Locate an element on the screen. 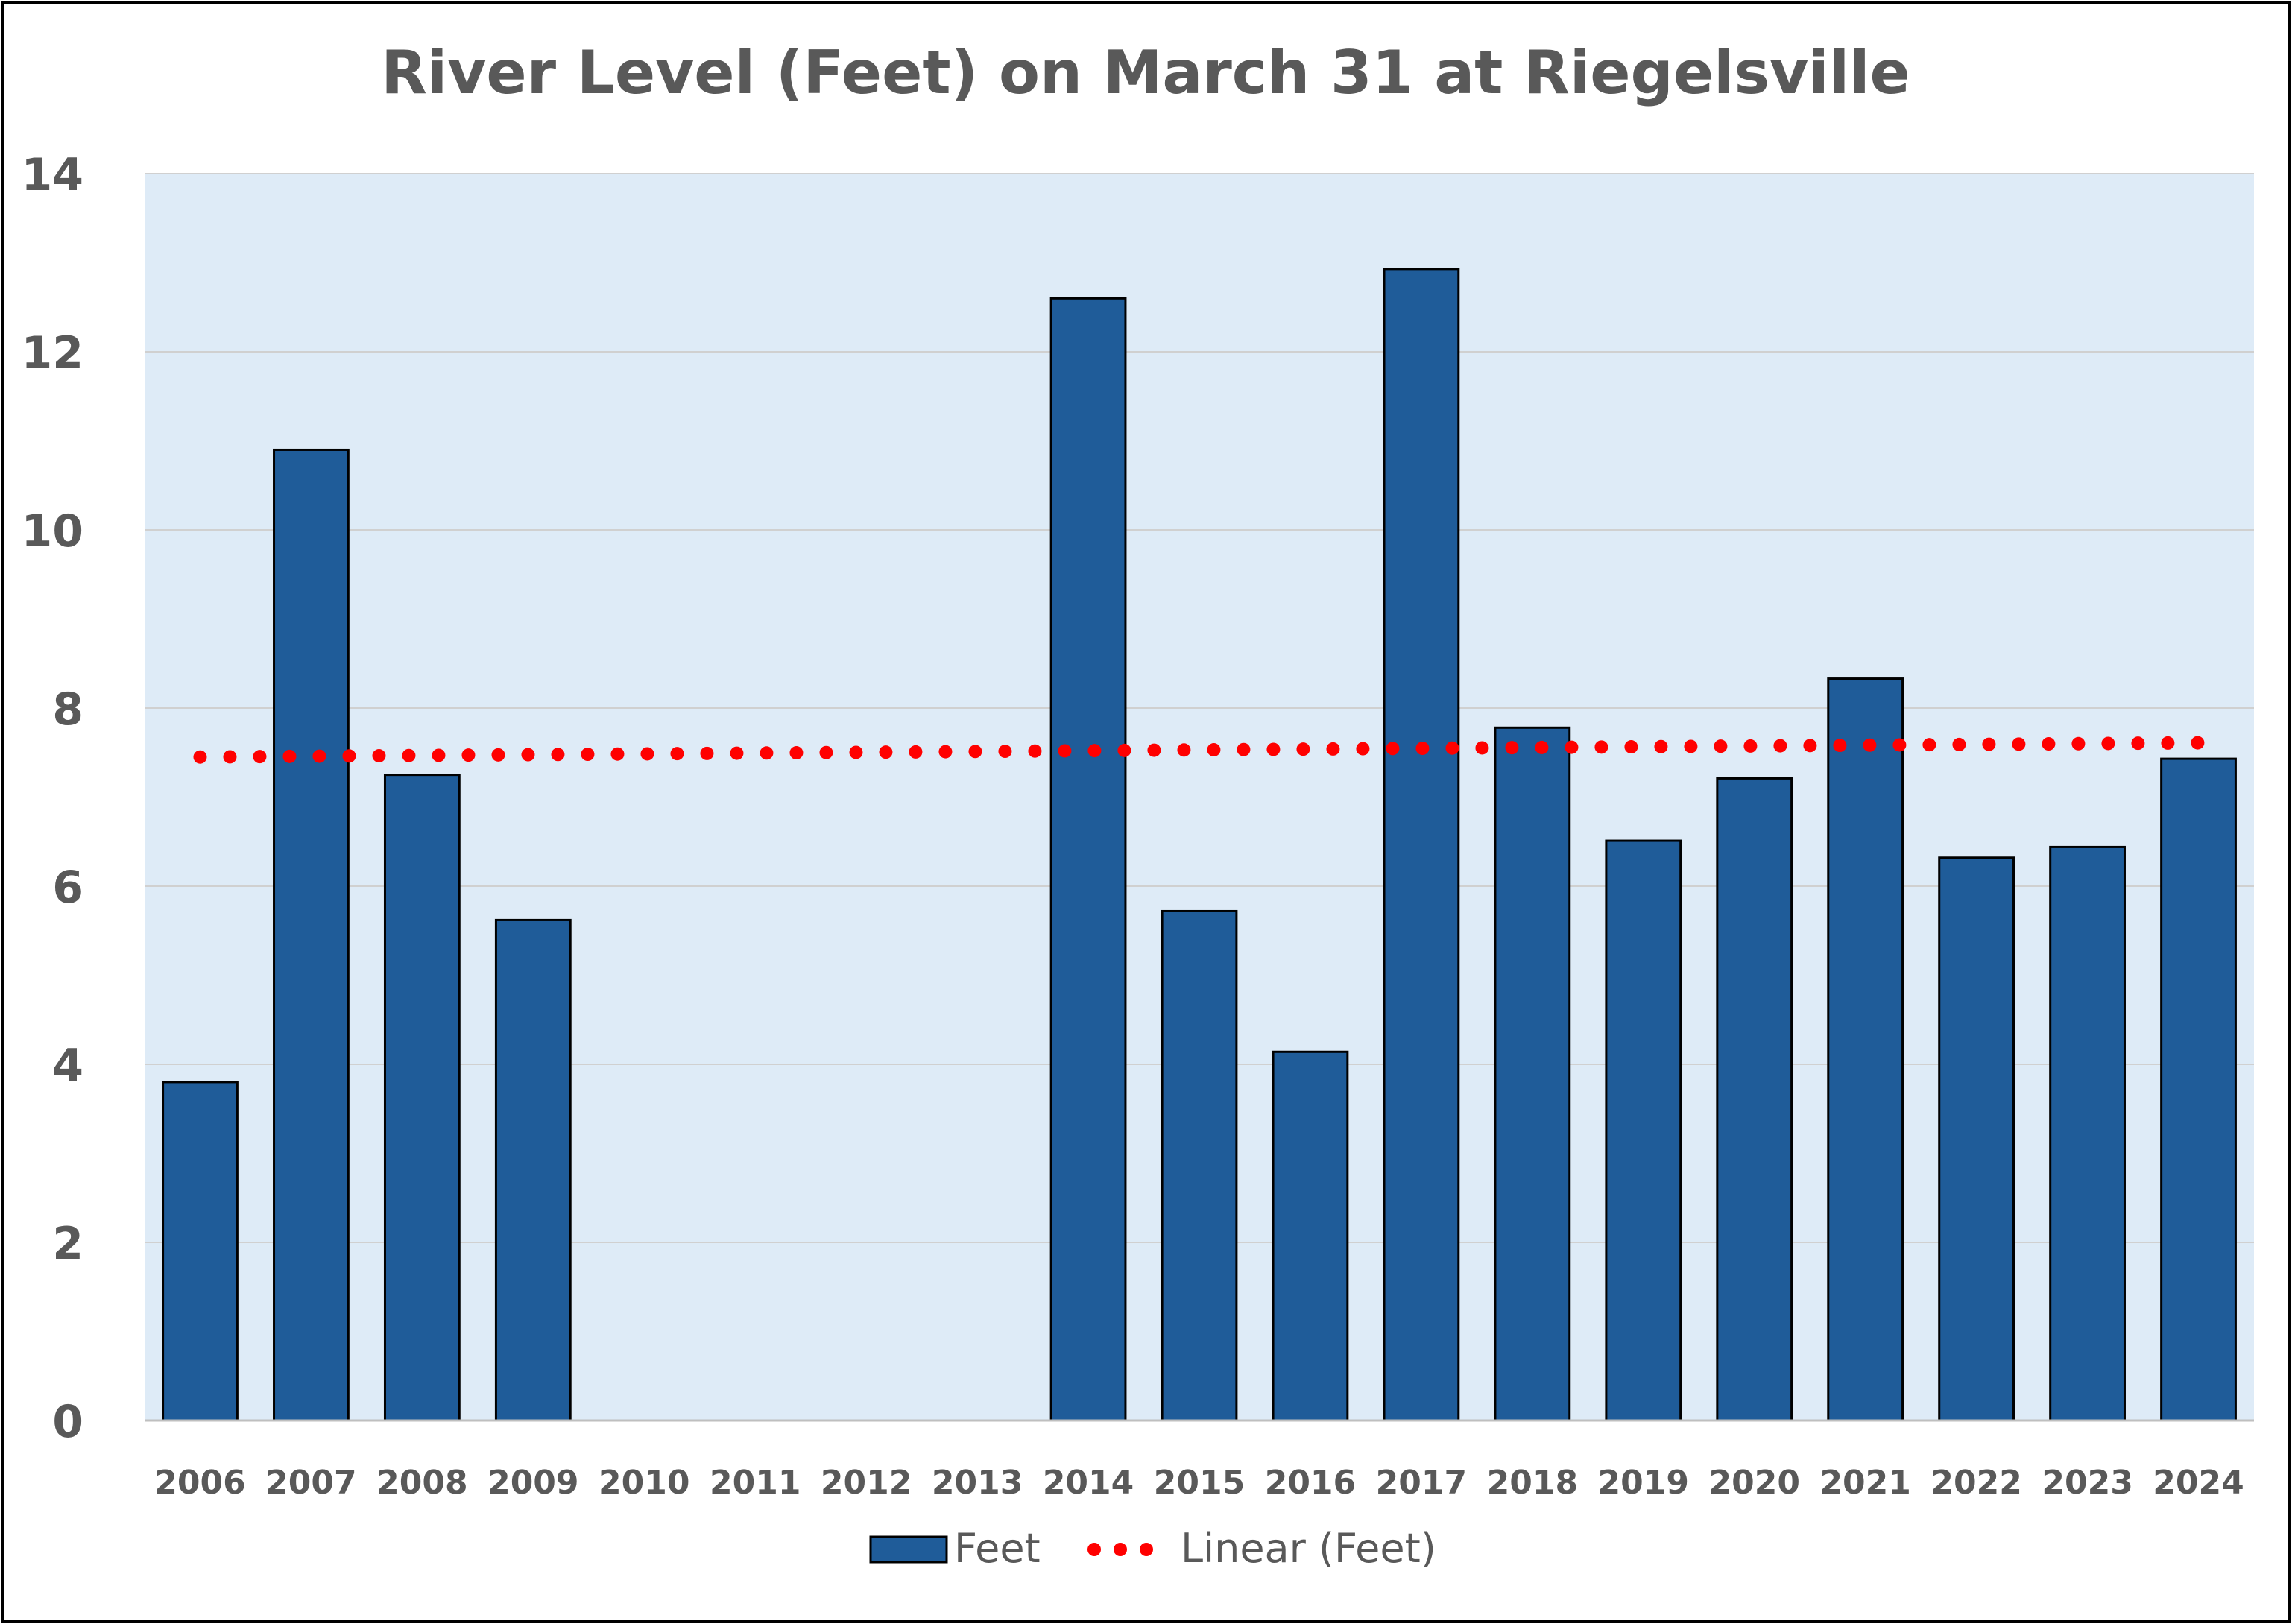  legend: Feet Linear (Feet) is located at coordinates (1152, 1548).